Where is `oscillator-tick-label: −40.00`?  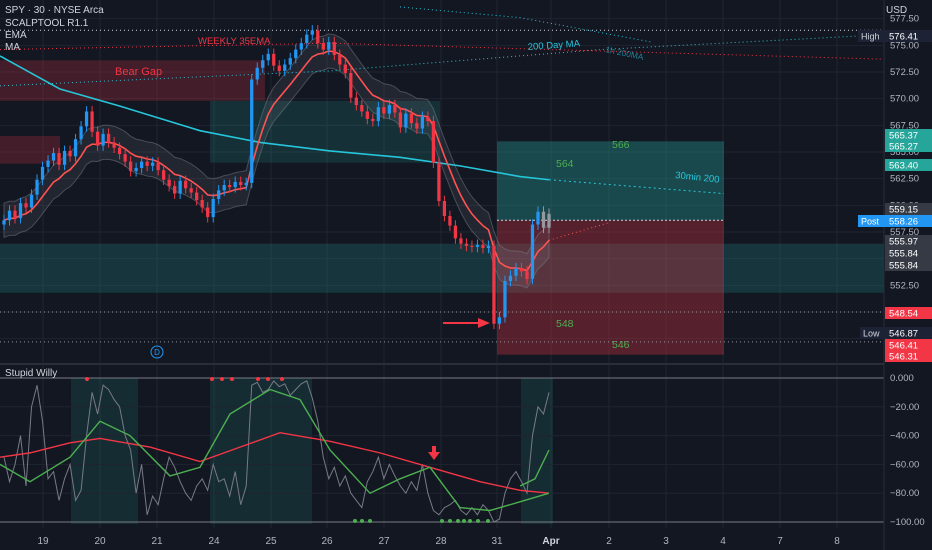 oscillator-tick-label: −40.00 is located at coordinates (904, 436).